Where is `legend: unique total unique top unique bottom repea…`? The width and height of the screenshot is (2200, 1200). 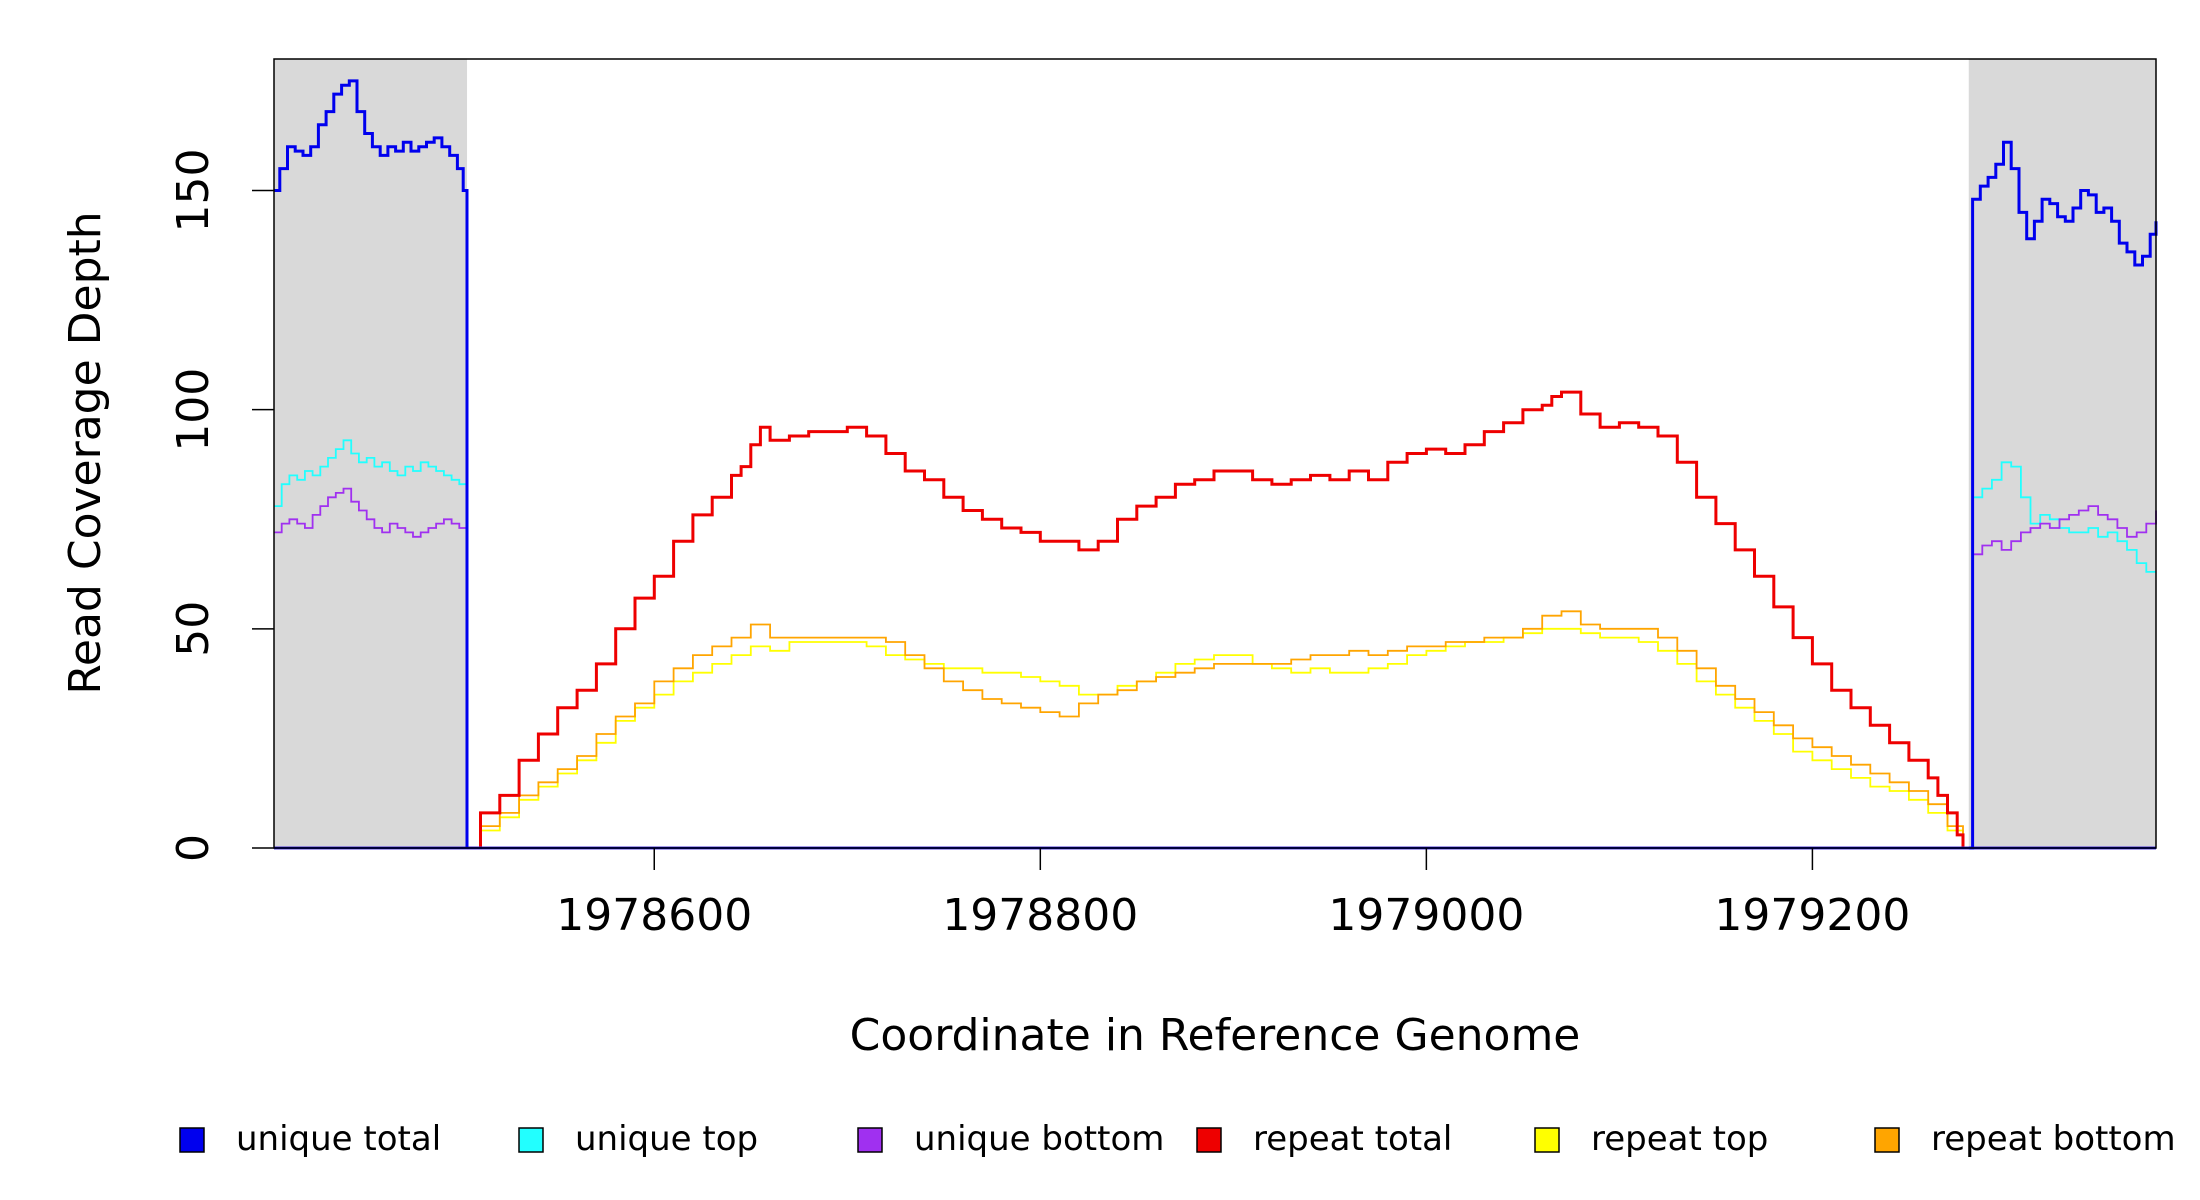
legend: unique total unique top unique bottom repea… is located at coordinates (1177, 1139).